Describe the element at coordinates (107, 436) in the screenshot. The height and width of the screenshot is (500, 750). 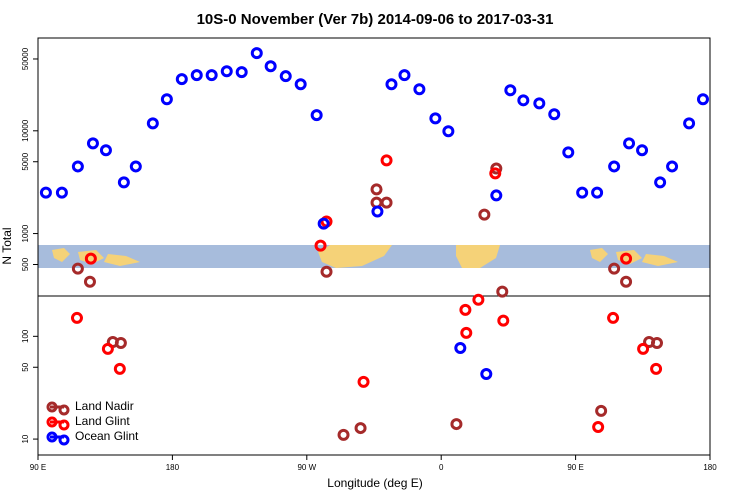
I see `legend-label: Ocean Glint` at that location.